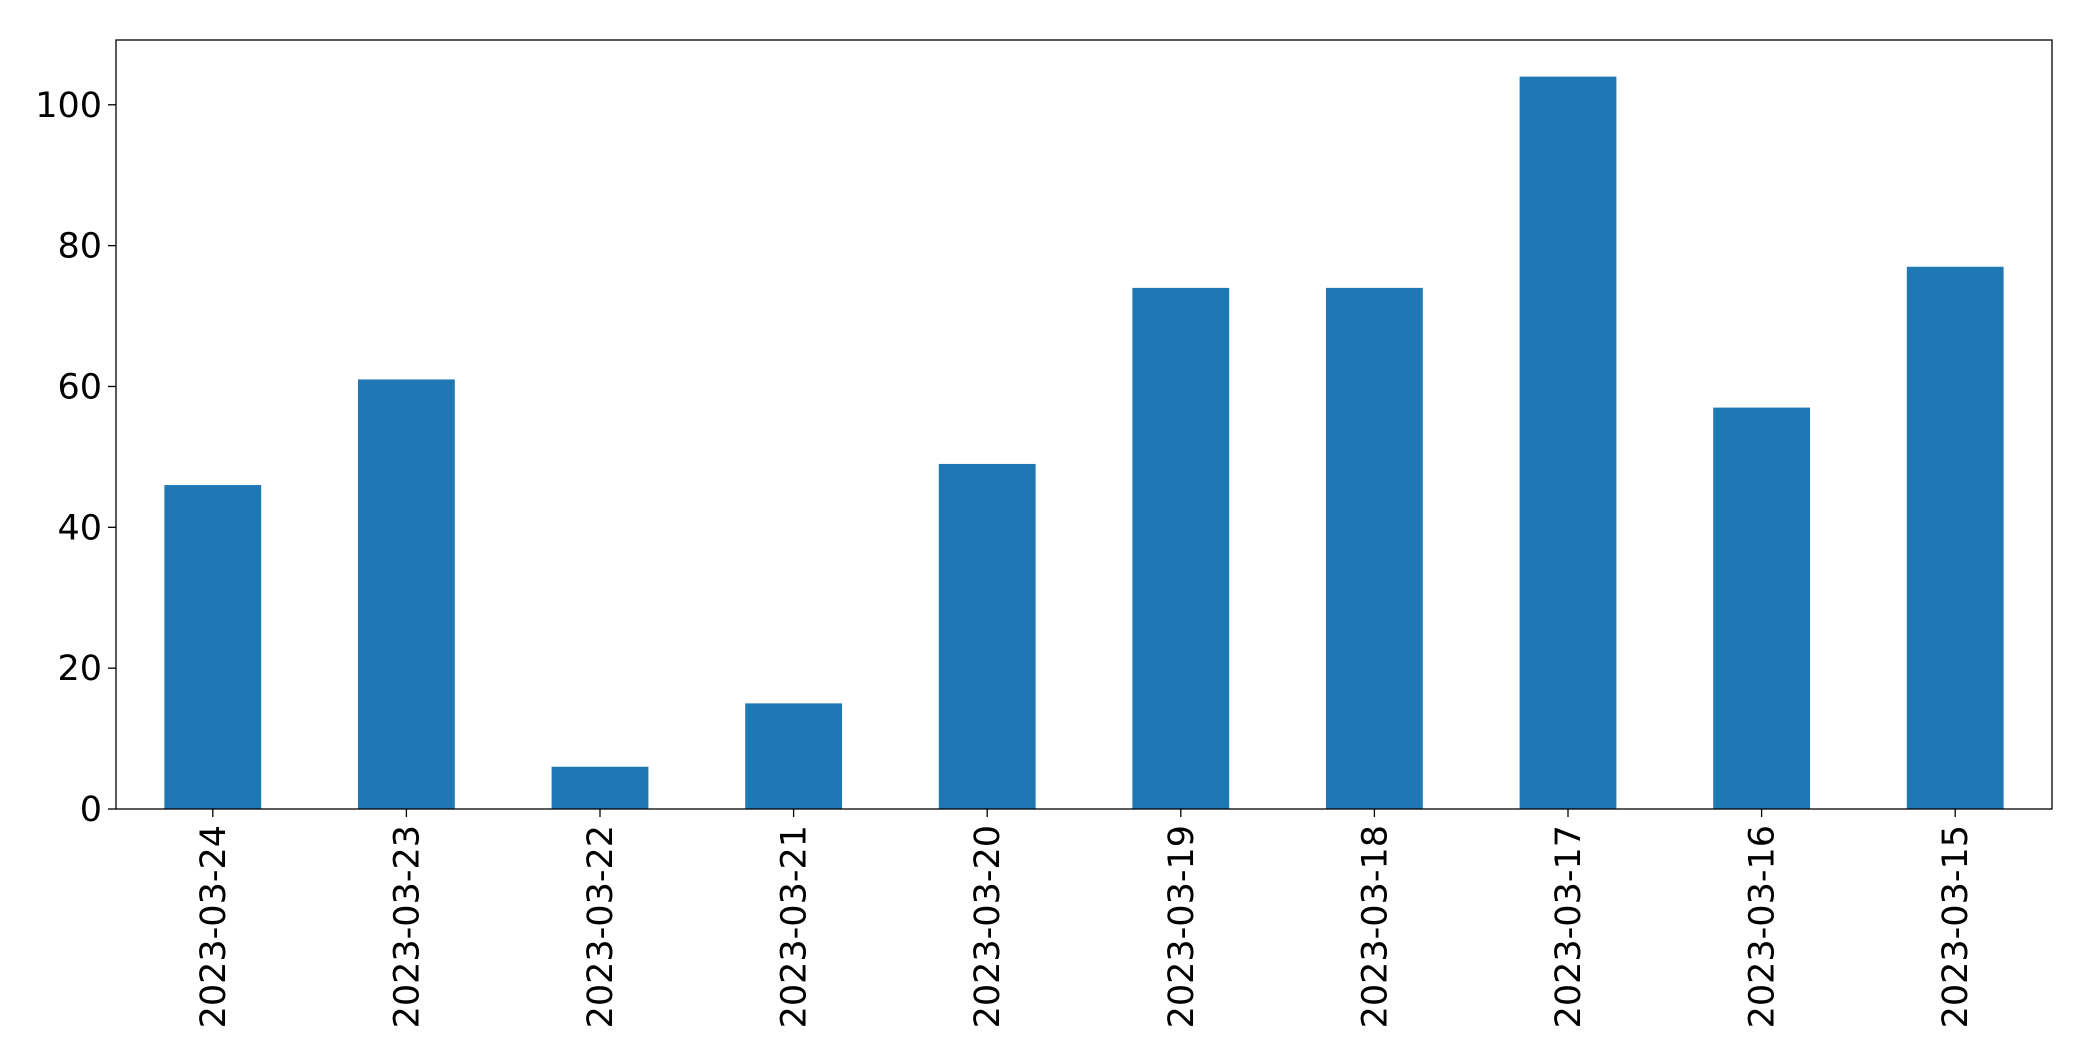 The height and width of the screenshot is (1061, 2093). I want to click on x-tick-label: 2023-03-23, so click(407, 926).